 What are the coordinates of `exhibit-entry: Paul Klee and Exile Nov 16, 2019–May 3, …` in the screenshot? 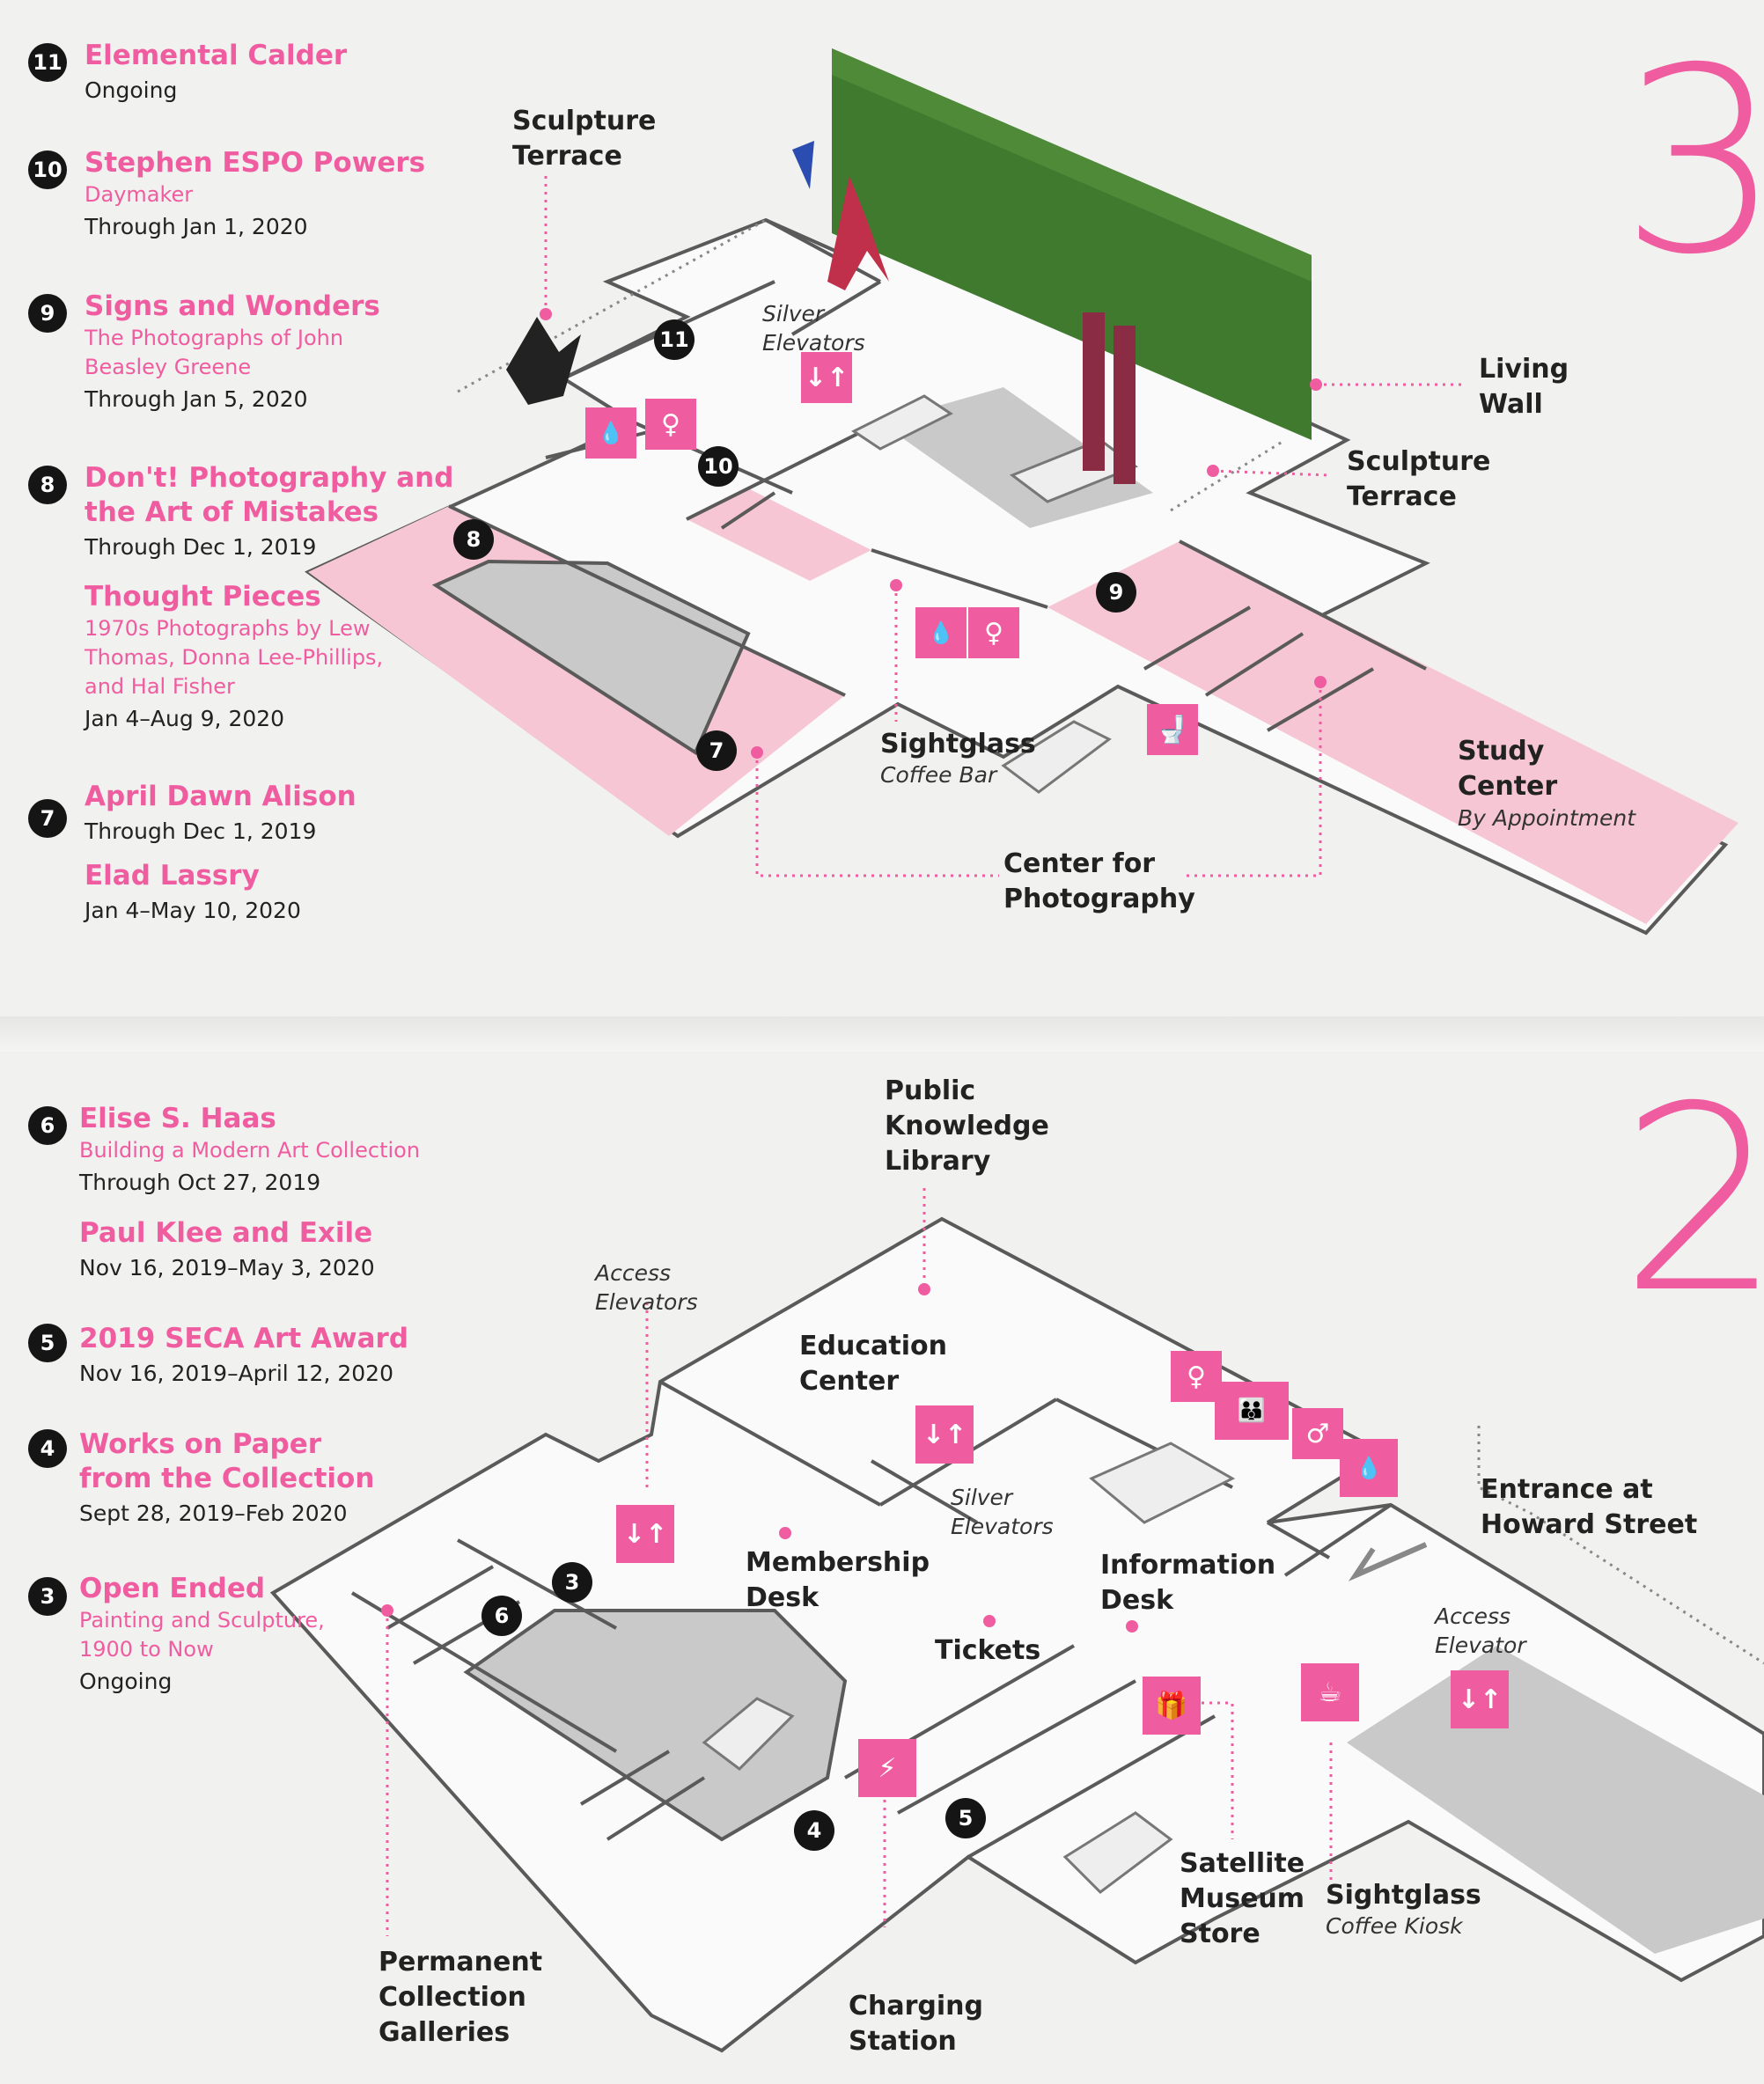 It's located at (273, 1251).